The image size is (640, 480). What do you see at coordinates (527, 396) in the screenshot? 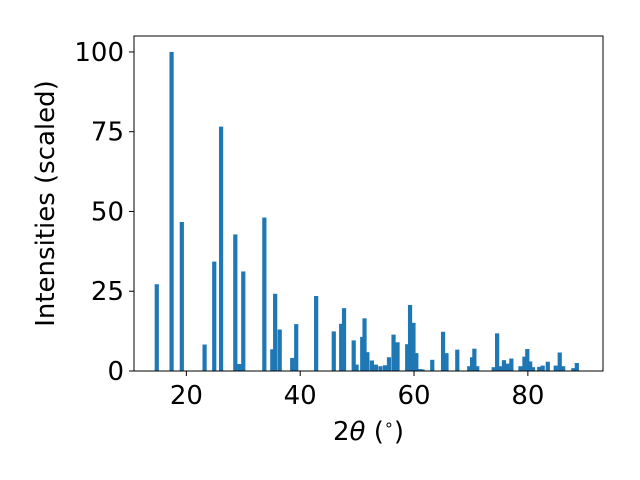
I see `x-tick-label: 80` at bounding box center [527, 396].